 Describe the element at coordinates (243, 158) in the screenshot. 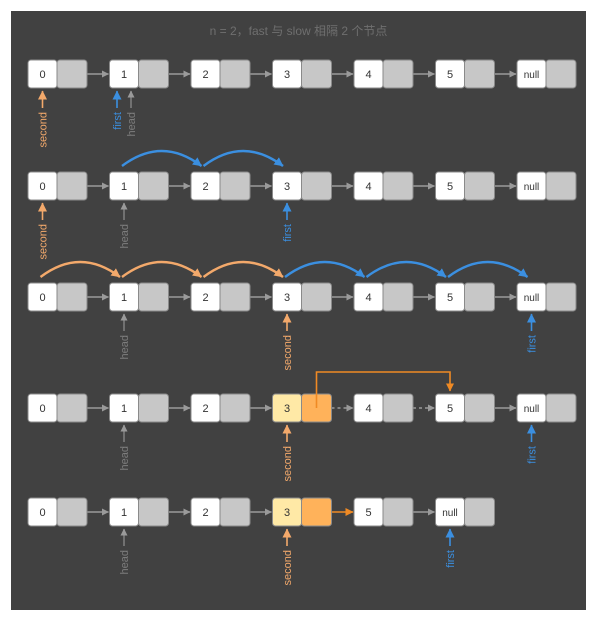

I see `first-move-arrow` at that location.